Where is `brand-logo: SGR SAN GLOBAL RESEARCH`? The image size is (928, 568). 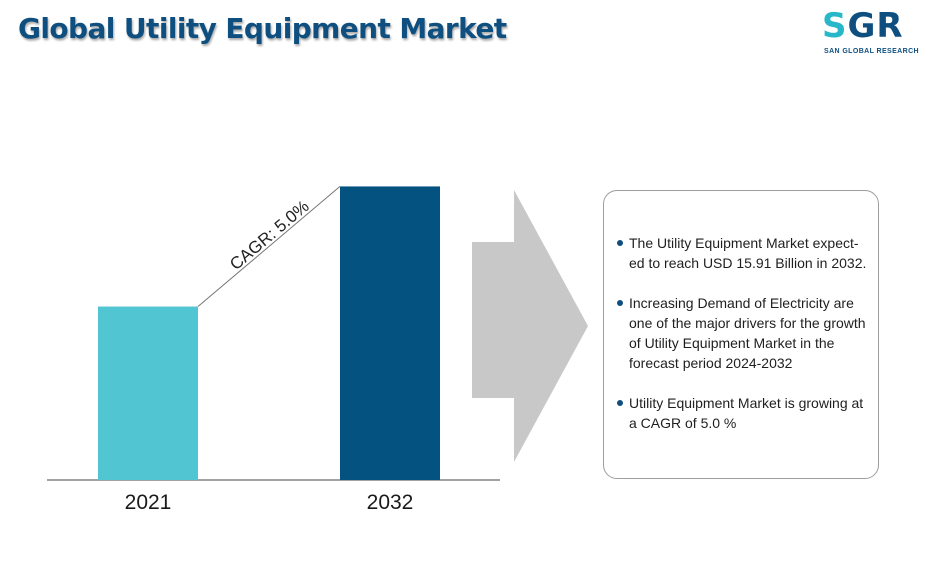 brand-logo: SGR SAN GLOBAL RESEARCH is located at coordinates (870, 32).